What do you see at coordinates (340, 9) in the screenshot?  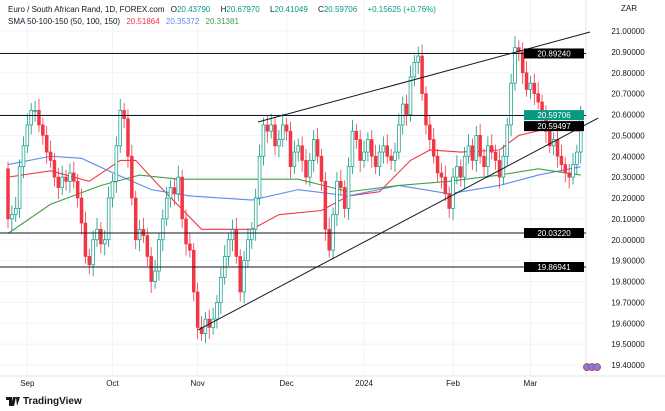 I see `close-value: 20.59706` at bounding box center [340, 9].